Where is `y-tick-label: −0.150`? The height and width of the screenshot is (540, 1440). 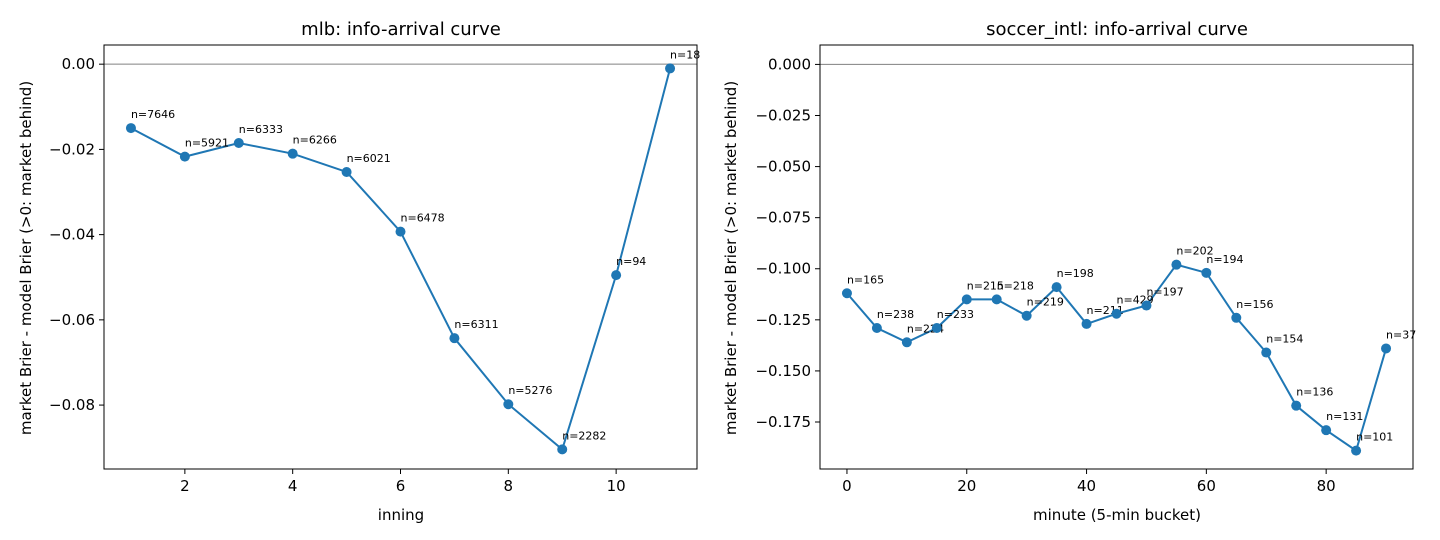 y-tick-label: −0.150 is located at coordinates (783, 371).